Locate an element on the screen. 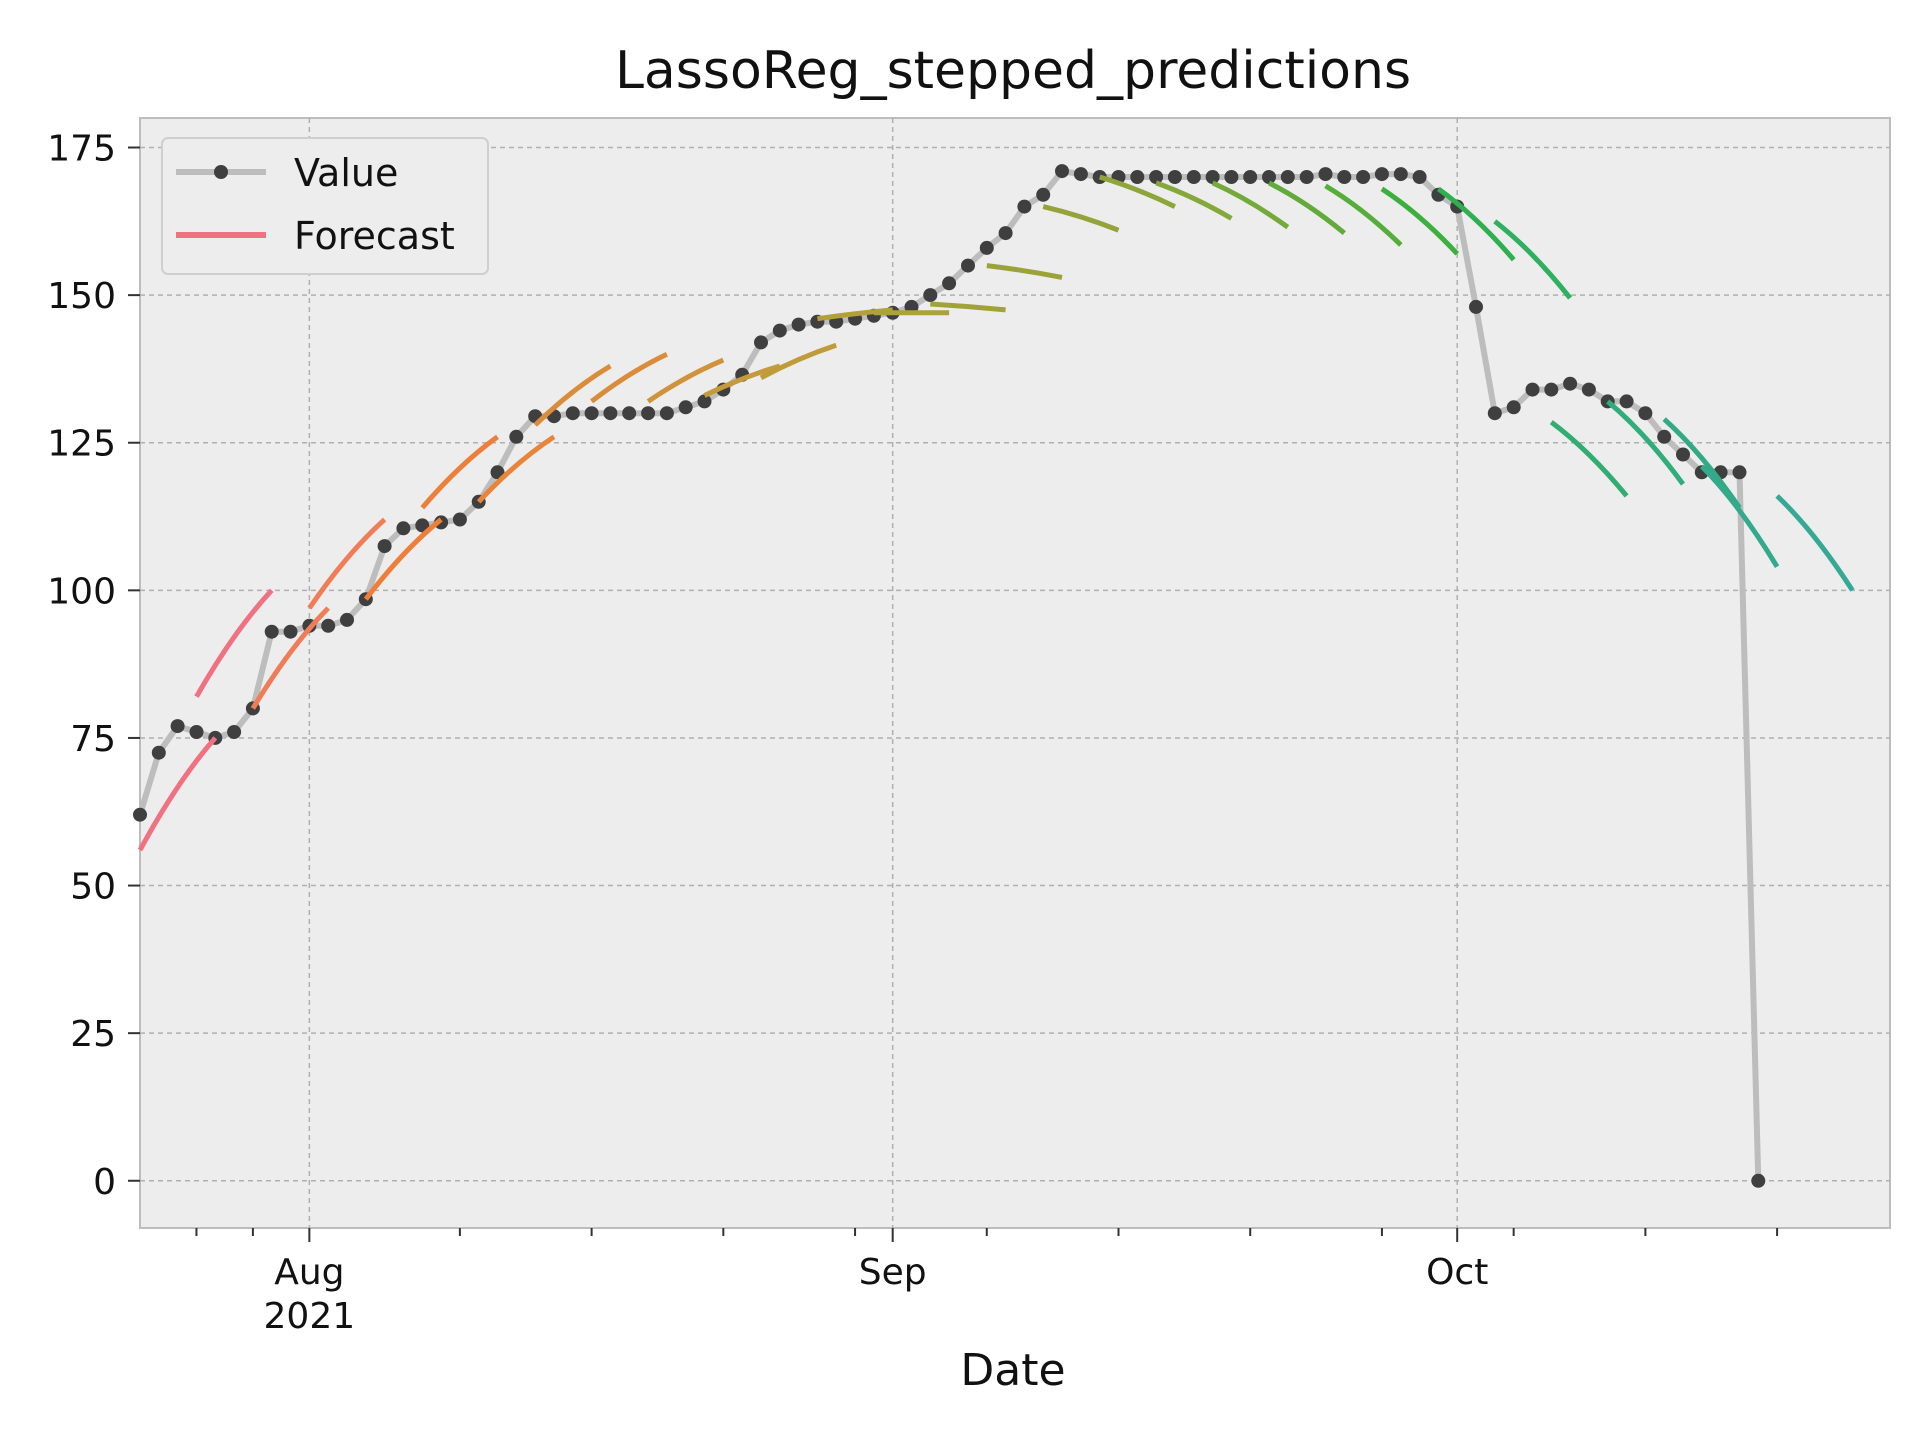 This screenshot has width=1920, height=1444. y-tick-label: 0 is located at coordinates (104, 1182).